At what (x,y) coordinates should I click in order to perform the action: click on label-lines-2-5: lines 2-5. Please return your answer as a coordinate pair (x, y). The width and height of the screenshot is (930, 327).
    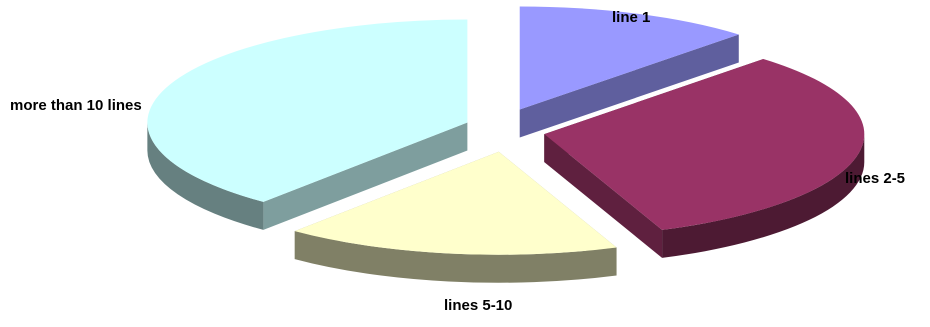
    Looking at the image, I should click on (875, 178).